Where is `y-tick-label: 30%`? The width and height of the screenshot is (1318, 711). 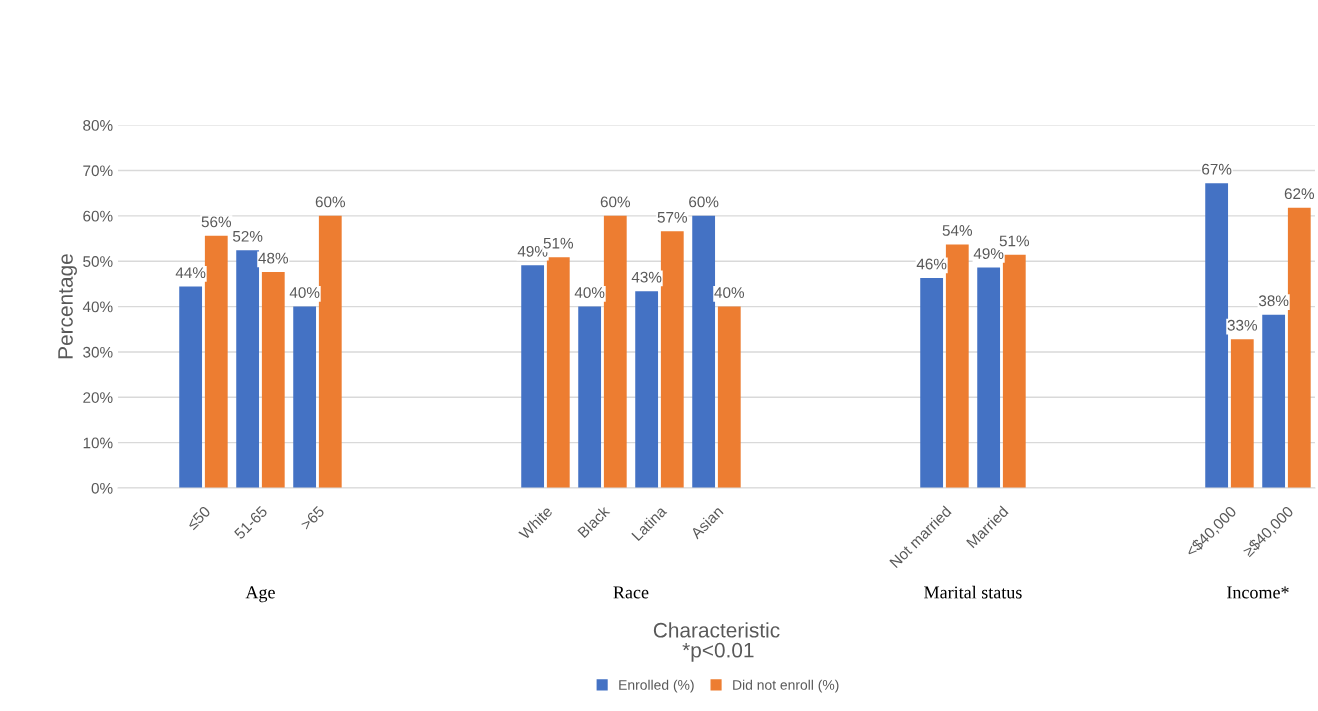 y-tick-label: 30% is located at coordinates (98, 352).